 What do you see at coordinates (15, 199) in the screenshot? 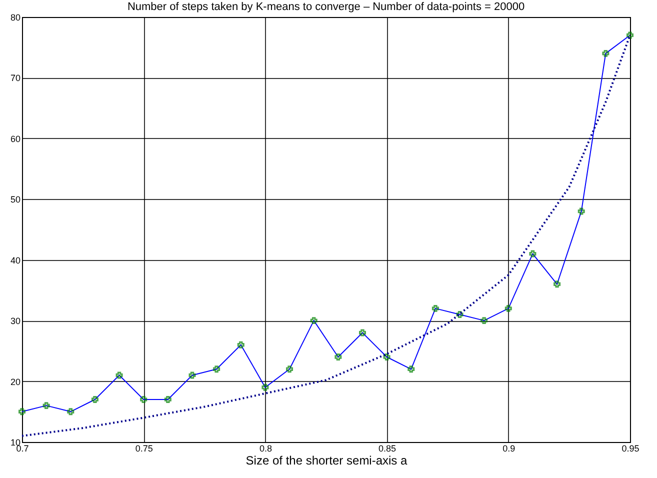
I see `y-tick-label: 50` at bounding box center [15, 199].